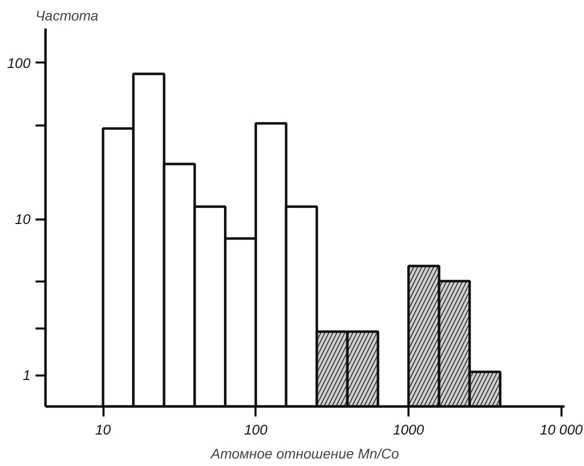 This screenshot has height=466, width=584. Describe the element at coordinates (561, 430) in the screenshot. I see `x-tick-label: 10 000` at that location.